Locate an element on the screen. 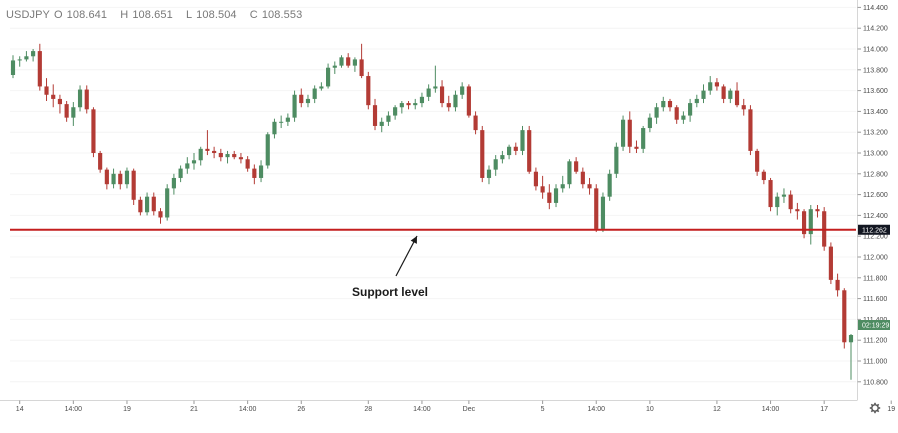 This screenshot has height=433, width=898. annotation-label: Support level is located at coordinates (390, 292).